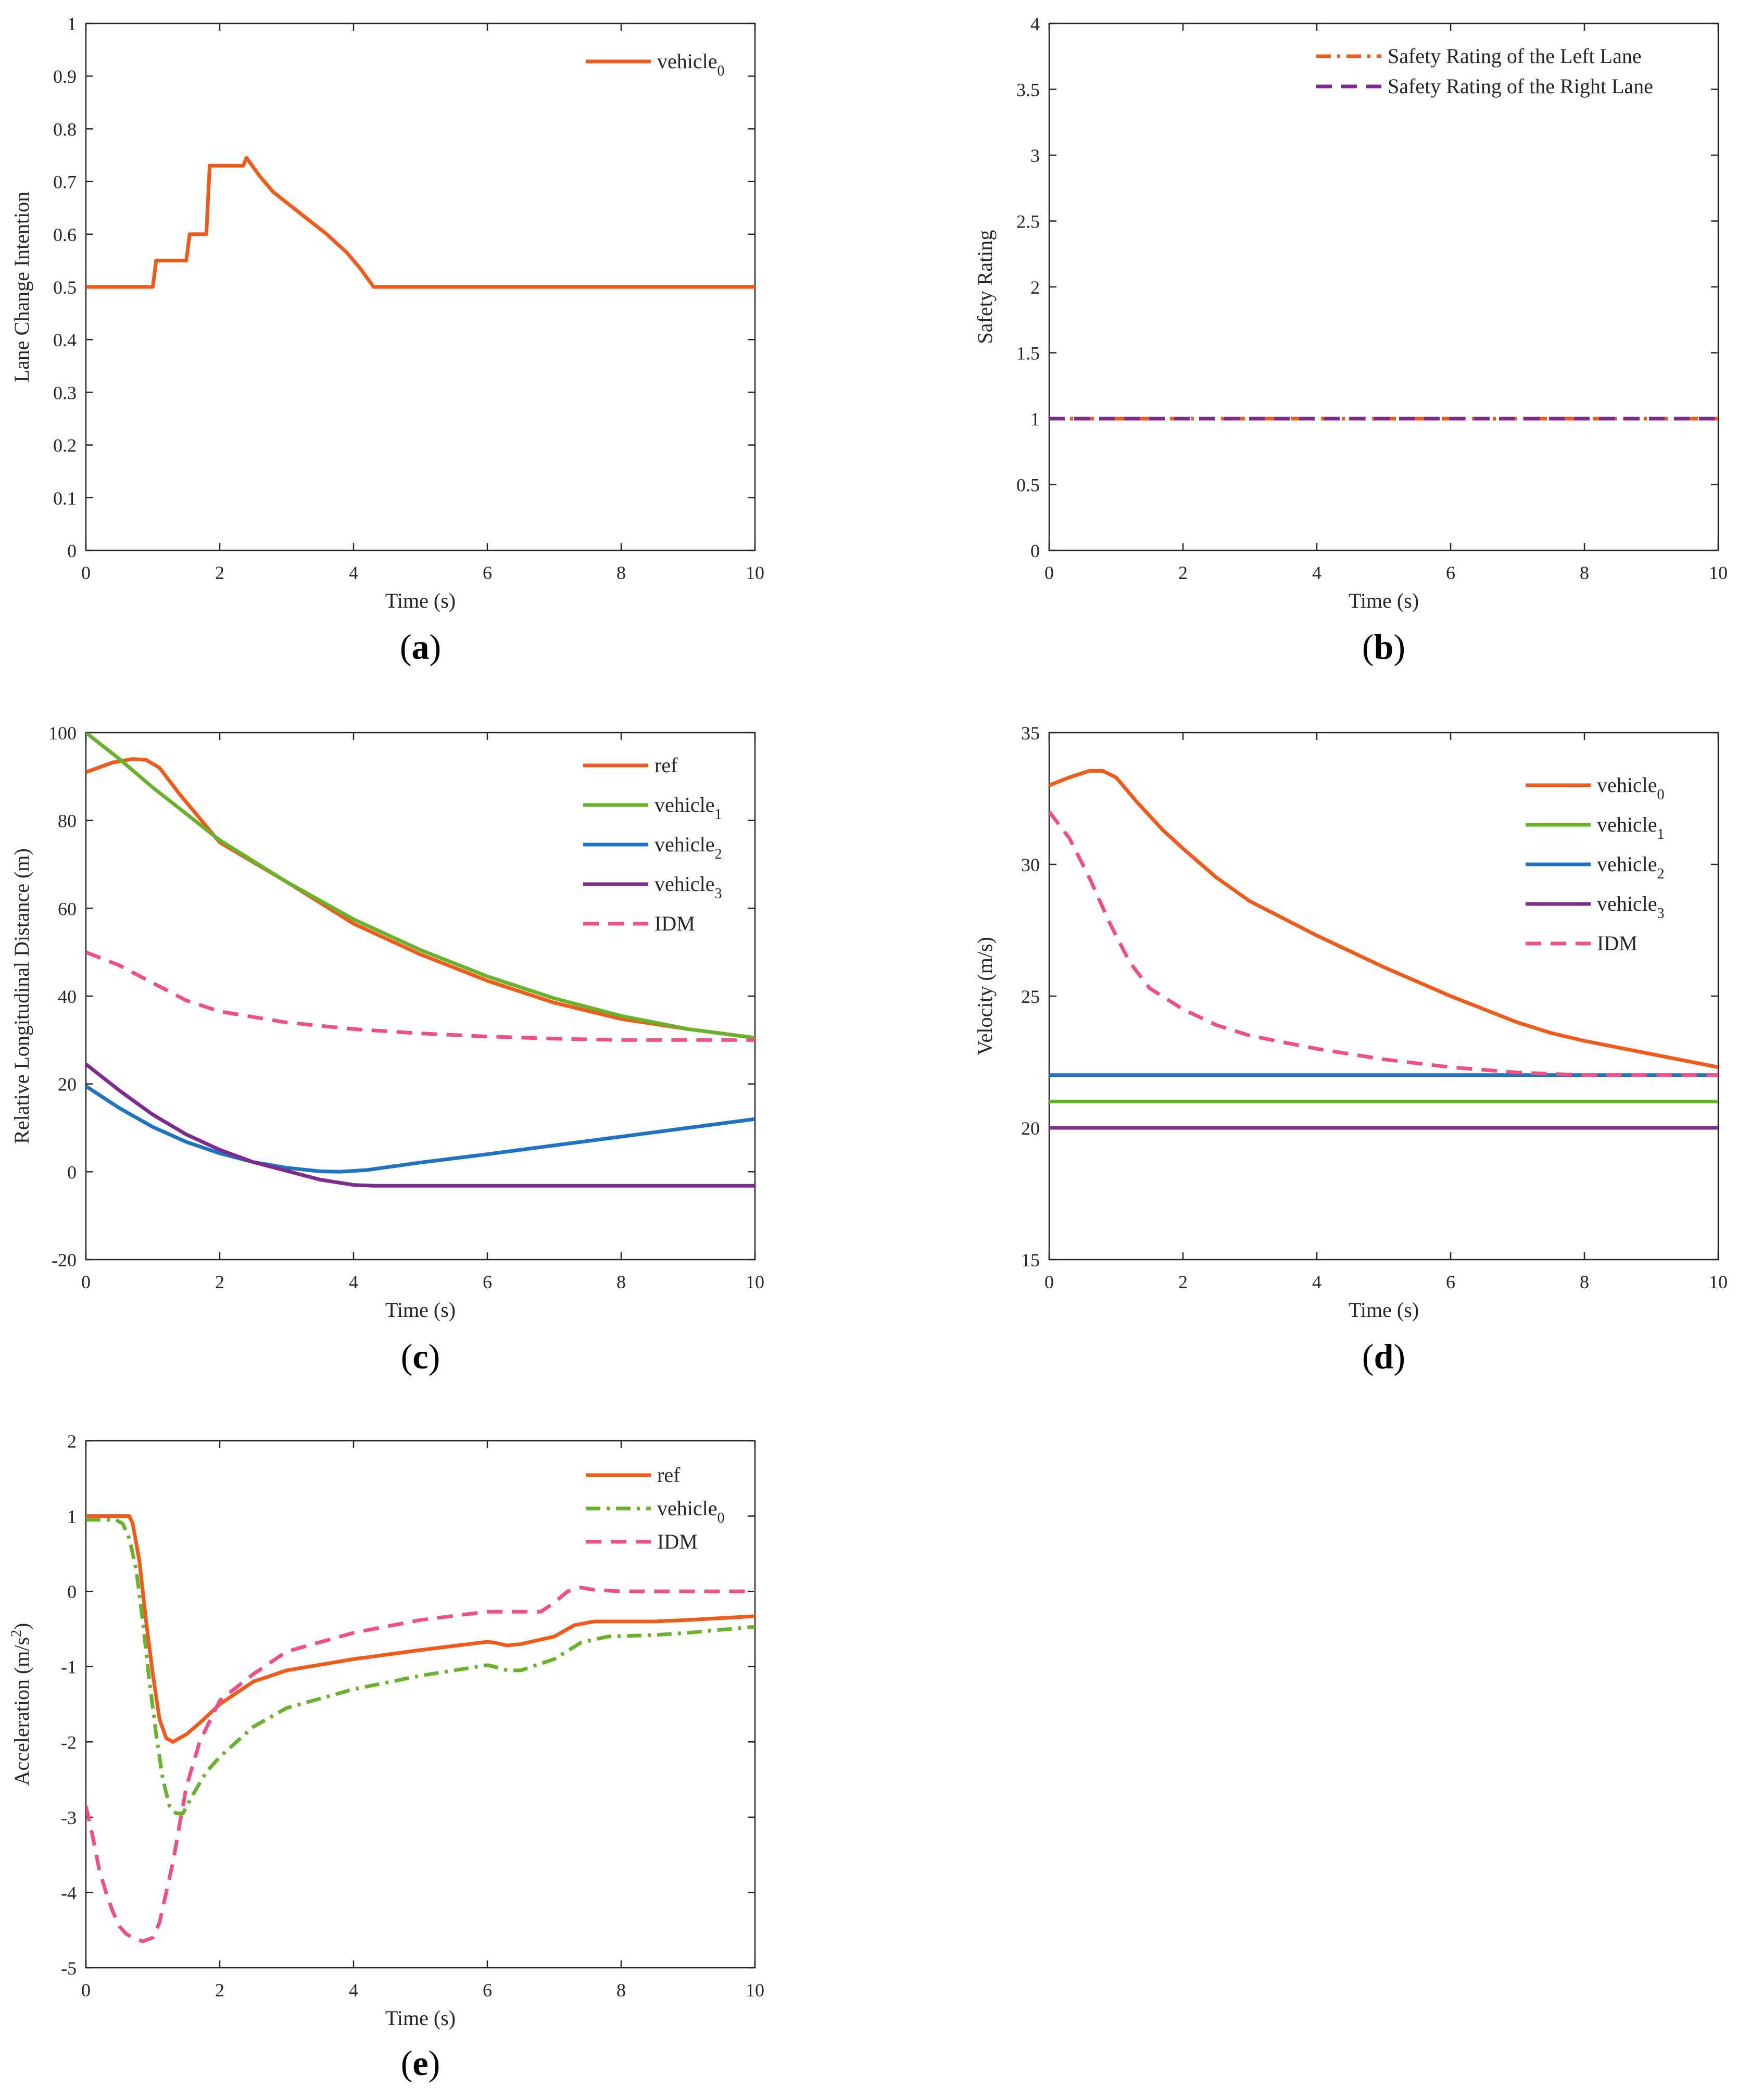 This screenshot has height=2100, width=1750. What do you see at coordinates (65, 498) in the screenshot?
I see `y-tick-label: 0.1` at bounding box center [65, 498].